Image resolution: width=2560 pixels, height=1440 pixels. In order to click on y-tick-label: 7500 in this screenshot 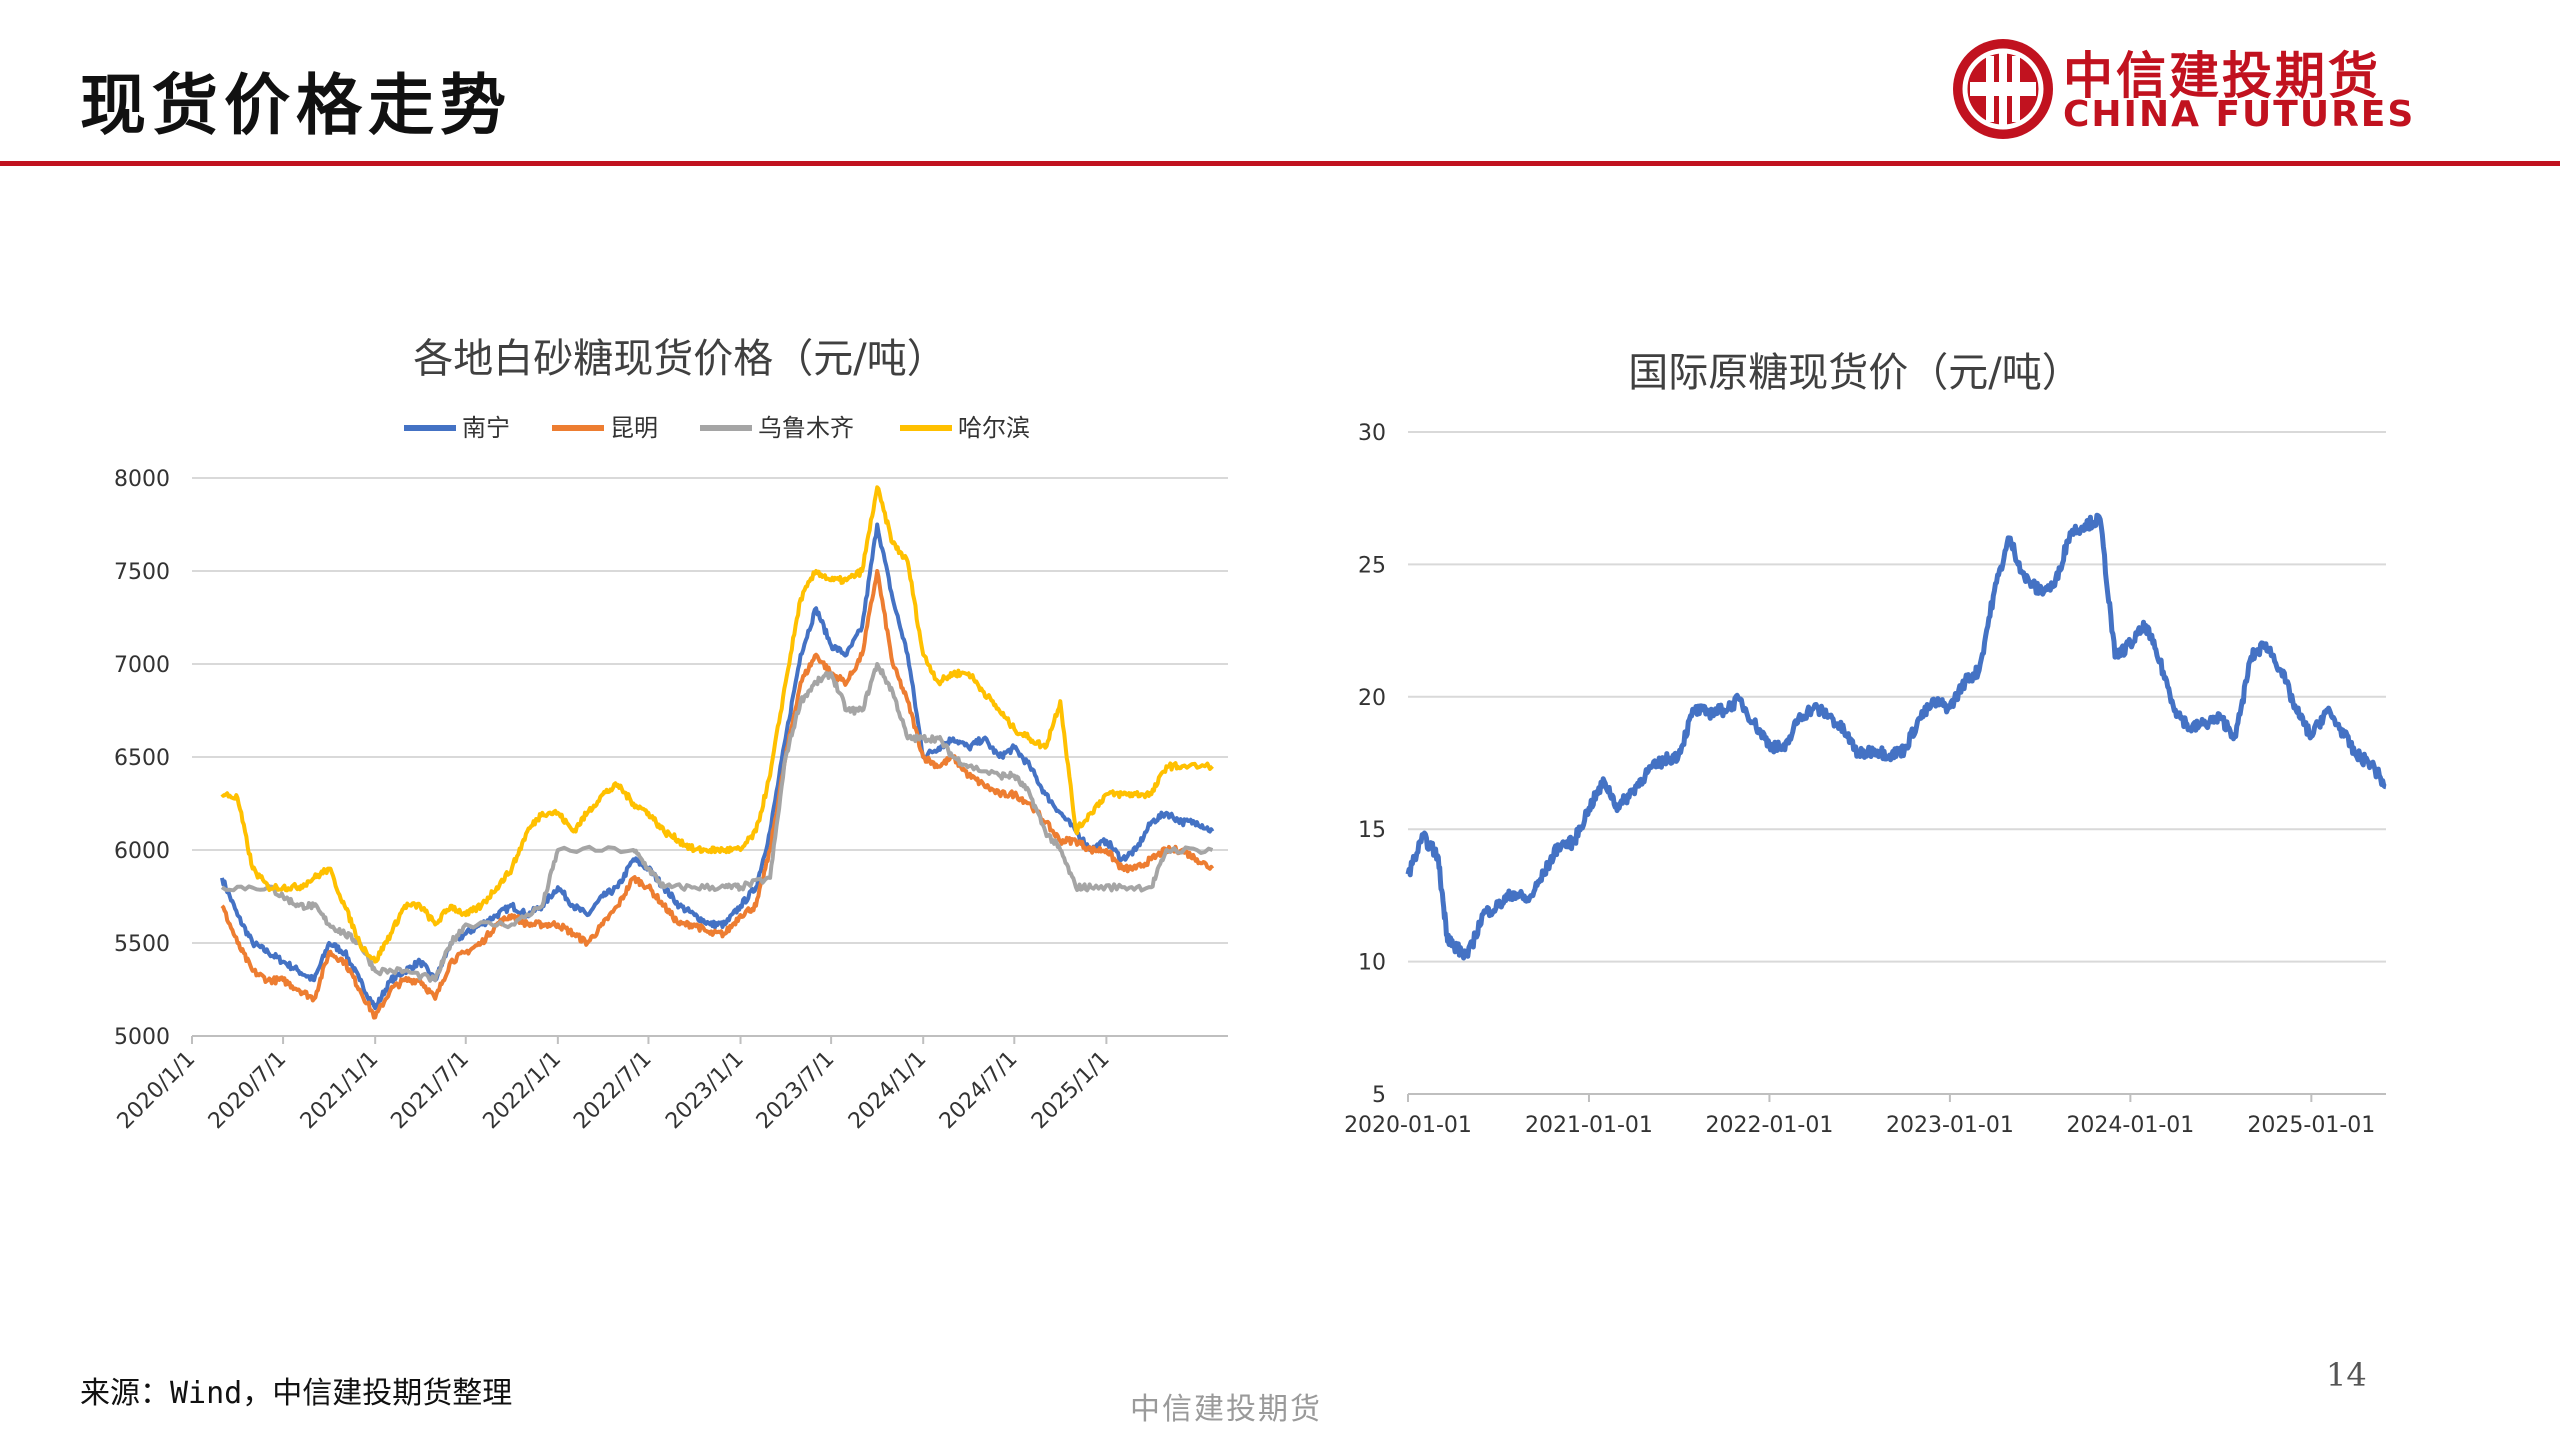, I will do `click(142, 572)`.